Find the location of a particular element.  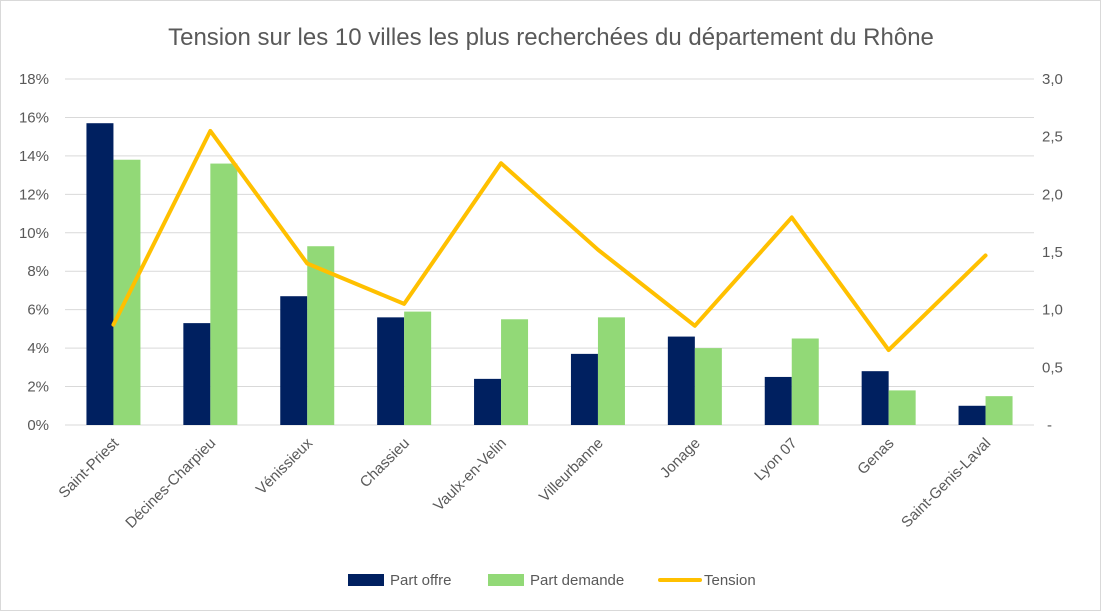

x-tick-label: Chassieu is located at coordinates (385, 463).